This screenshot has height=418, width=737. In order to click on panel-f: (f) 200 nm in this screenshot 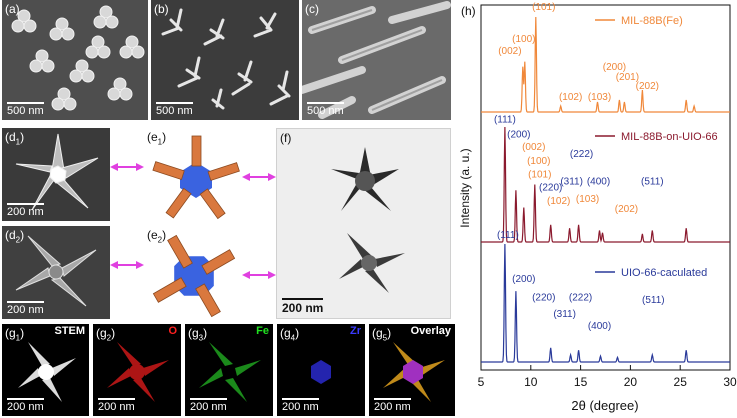, I will do `click(363, 223)`.